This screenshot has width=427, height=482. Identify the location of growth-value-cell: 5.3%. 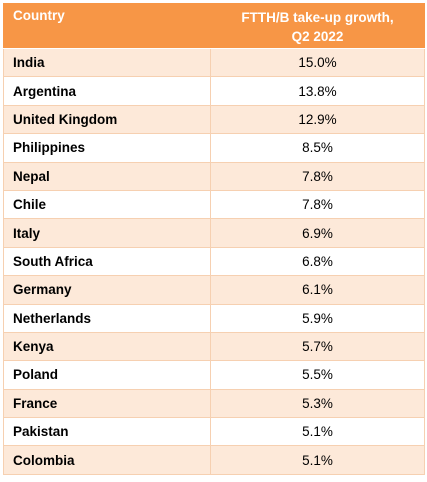
(317, 403).